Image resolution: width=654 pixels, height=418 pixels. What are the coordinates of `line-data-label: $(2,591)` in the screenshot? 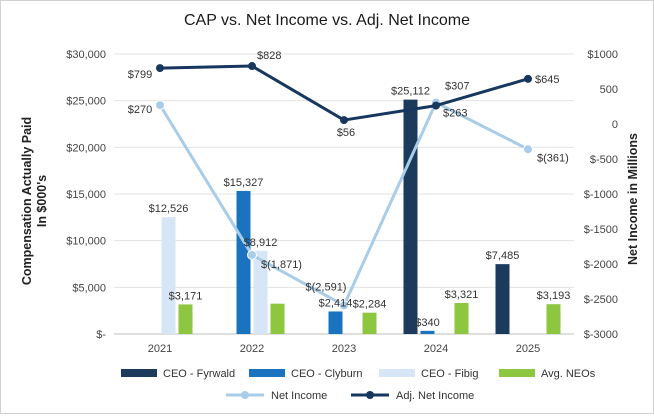 It's located at (326, 287).